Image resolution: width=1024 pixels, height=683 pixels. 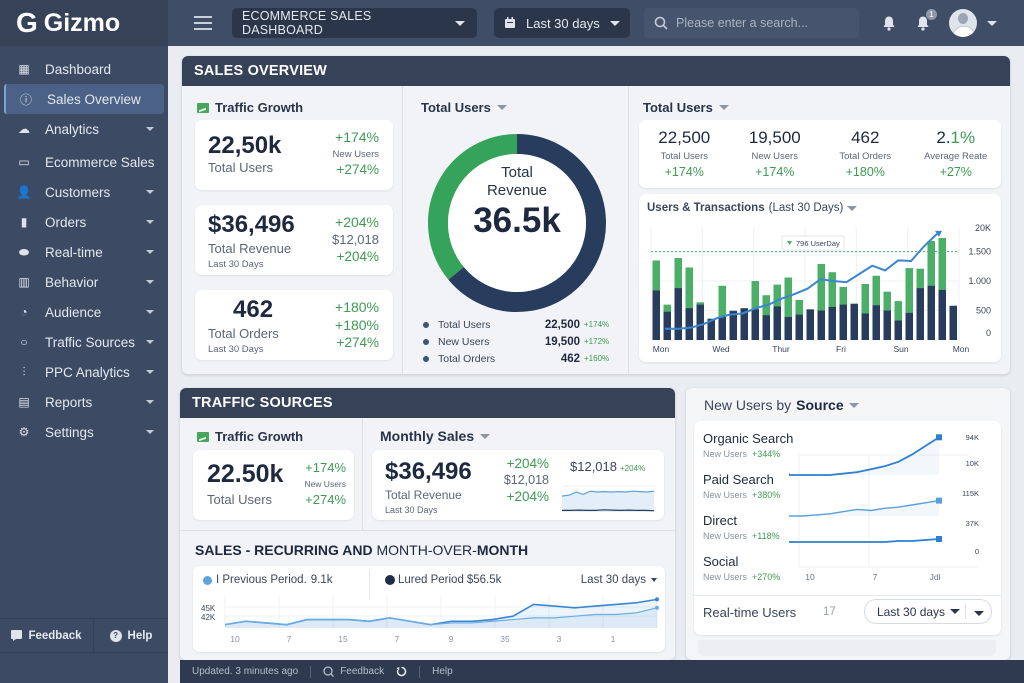 What do you see at coordinates (865, 137) in the screenshot?
I see `stat-value: 462` at bounding box center [865, 137].